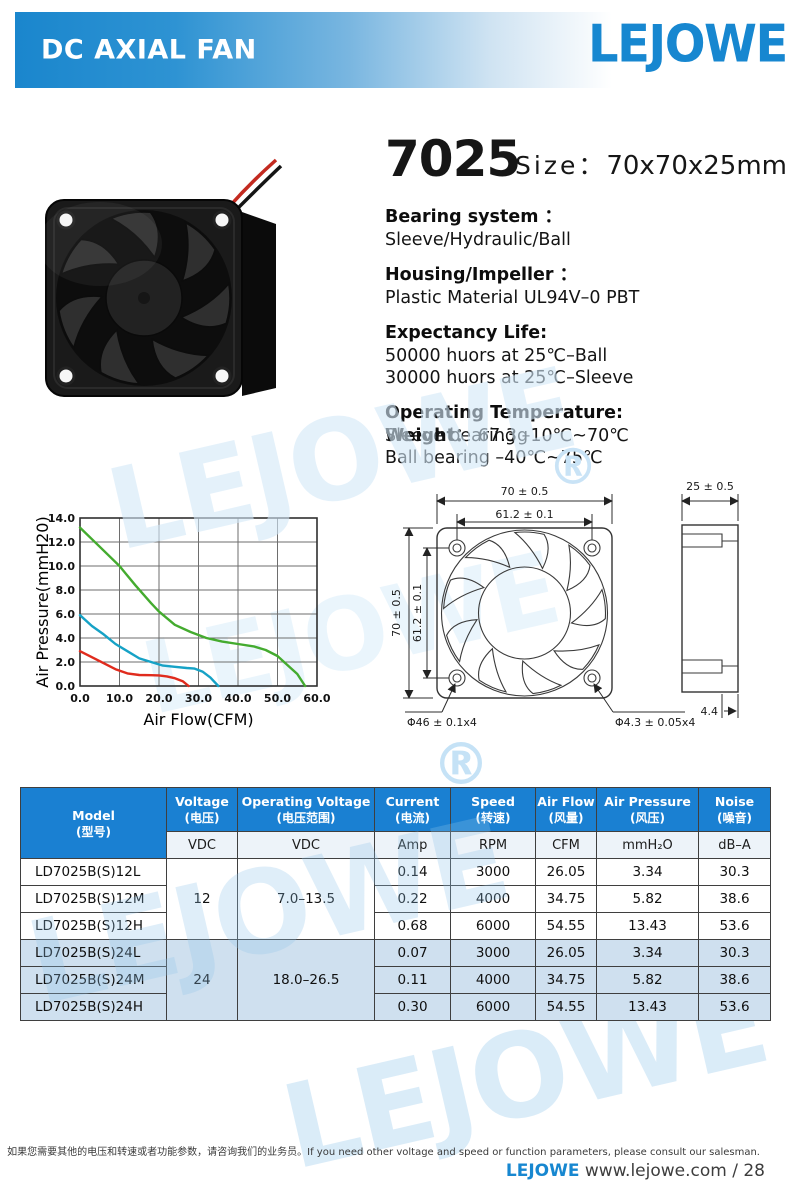 The height and width of the screenshot is (1200, 790). I want to click on cell-voltage: 12, so click(202, 899).